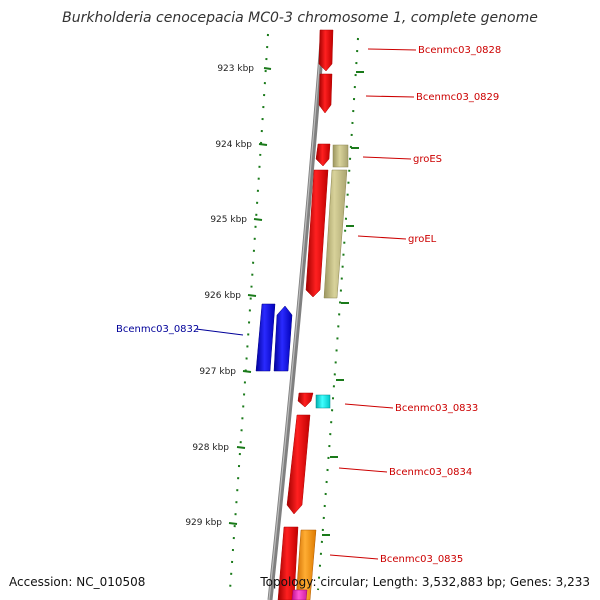 Image resolution: width=600 pixels, height=600 pixels. What do you see at coordinates (228, 220) in the screenshot?
I see `scale-label: 925 kbp` at bounding box center [228, 220].